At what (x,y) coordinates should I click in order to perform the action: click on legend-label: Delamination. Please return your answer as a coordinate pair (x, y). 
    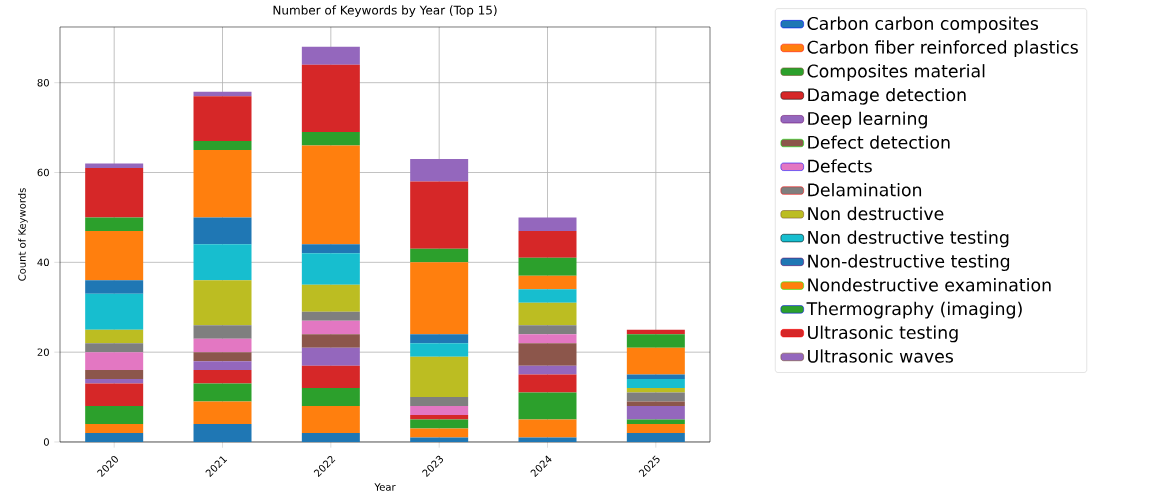
    Looking at the image, I should click on (865, 189).